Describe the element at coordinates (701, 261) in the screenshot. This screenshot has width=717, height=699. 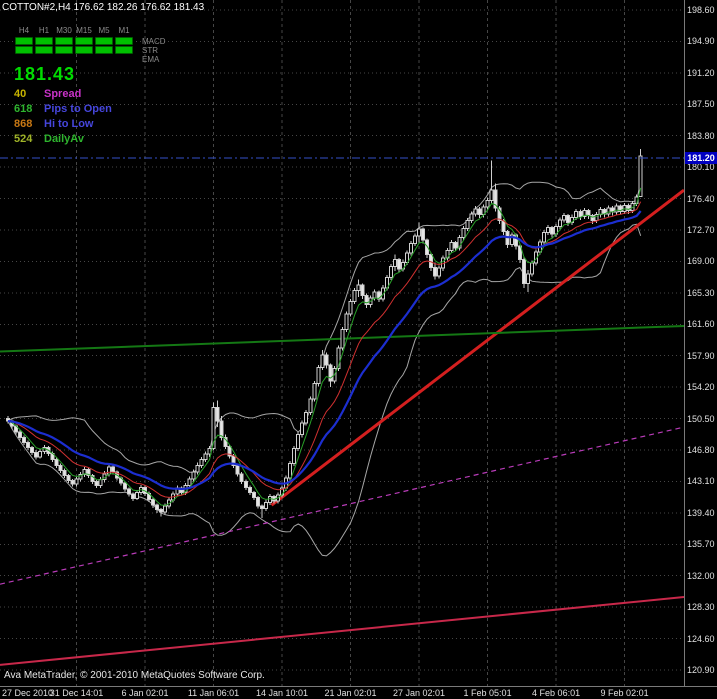
I see `price-tick: 169.00` at that location.